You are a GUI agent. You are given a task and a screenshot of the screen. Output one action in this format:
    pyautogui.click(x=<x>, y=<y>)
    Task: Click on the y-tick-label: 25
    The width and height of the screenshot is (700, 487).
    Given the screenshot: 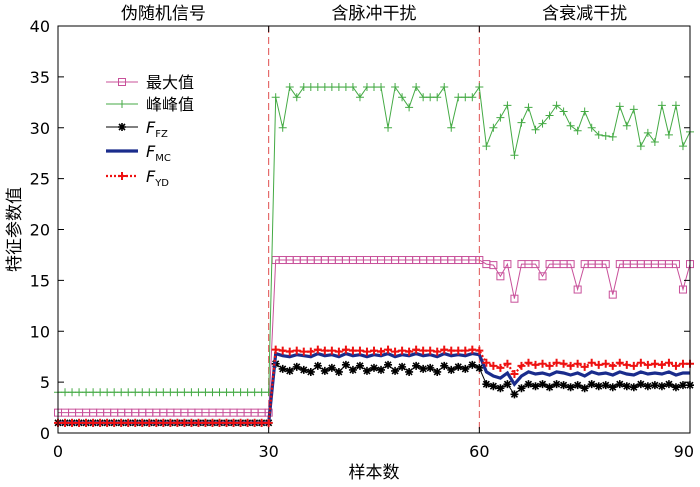 What is the action you would take?
    pyautogui.click(x=40, y=179)
    